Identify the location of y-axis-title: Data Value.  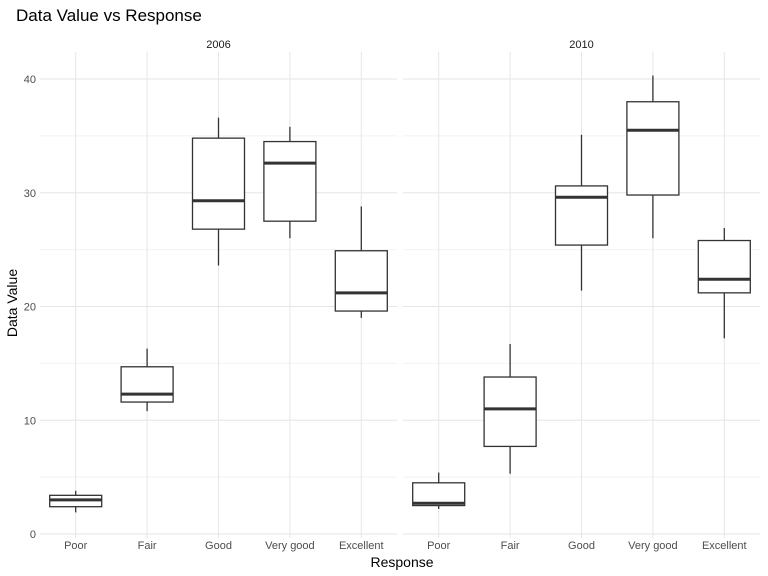
(12, 303).